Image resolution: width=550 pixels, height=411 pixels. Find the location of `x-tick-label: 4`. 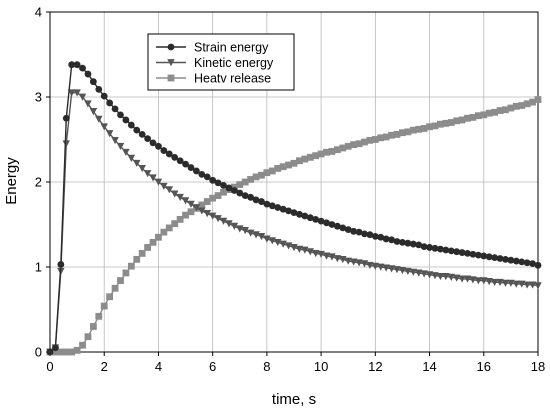

x-tick-label: 4 is located at coordinates (158, 366).